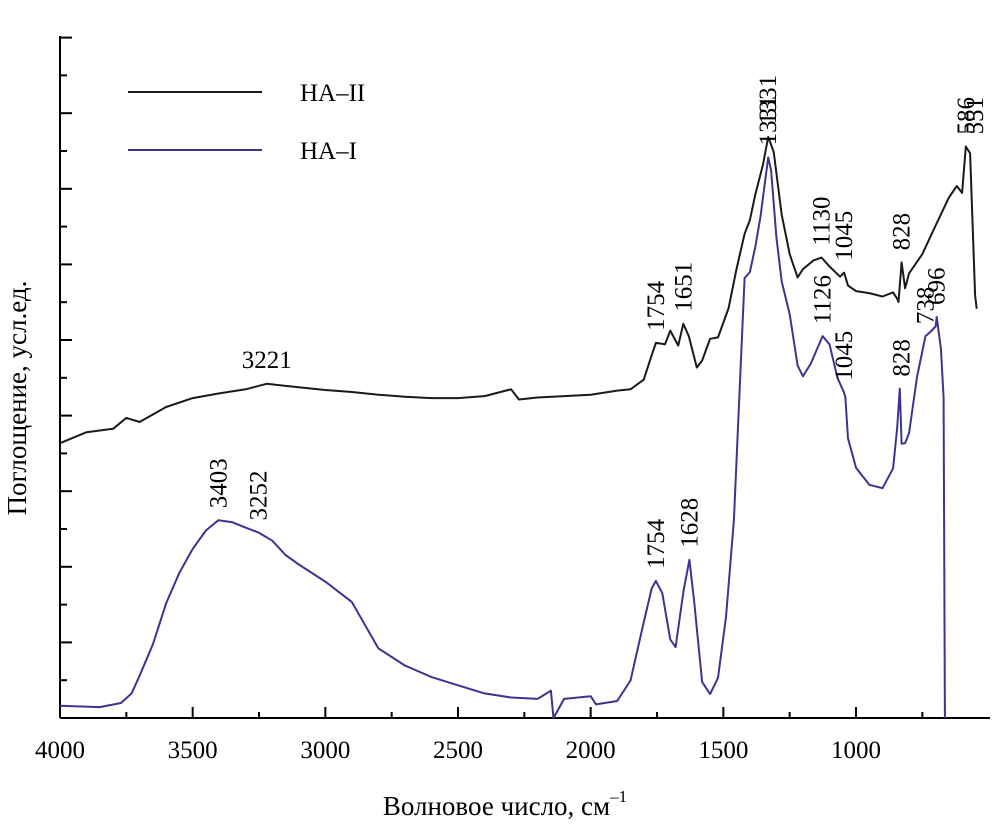 The image size is (1004, 829). Describe the element at coordinates (618, 796) in the screenshot. I see `x-axis-title-superscript: –1` at that location.